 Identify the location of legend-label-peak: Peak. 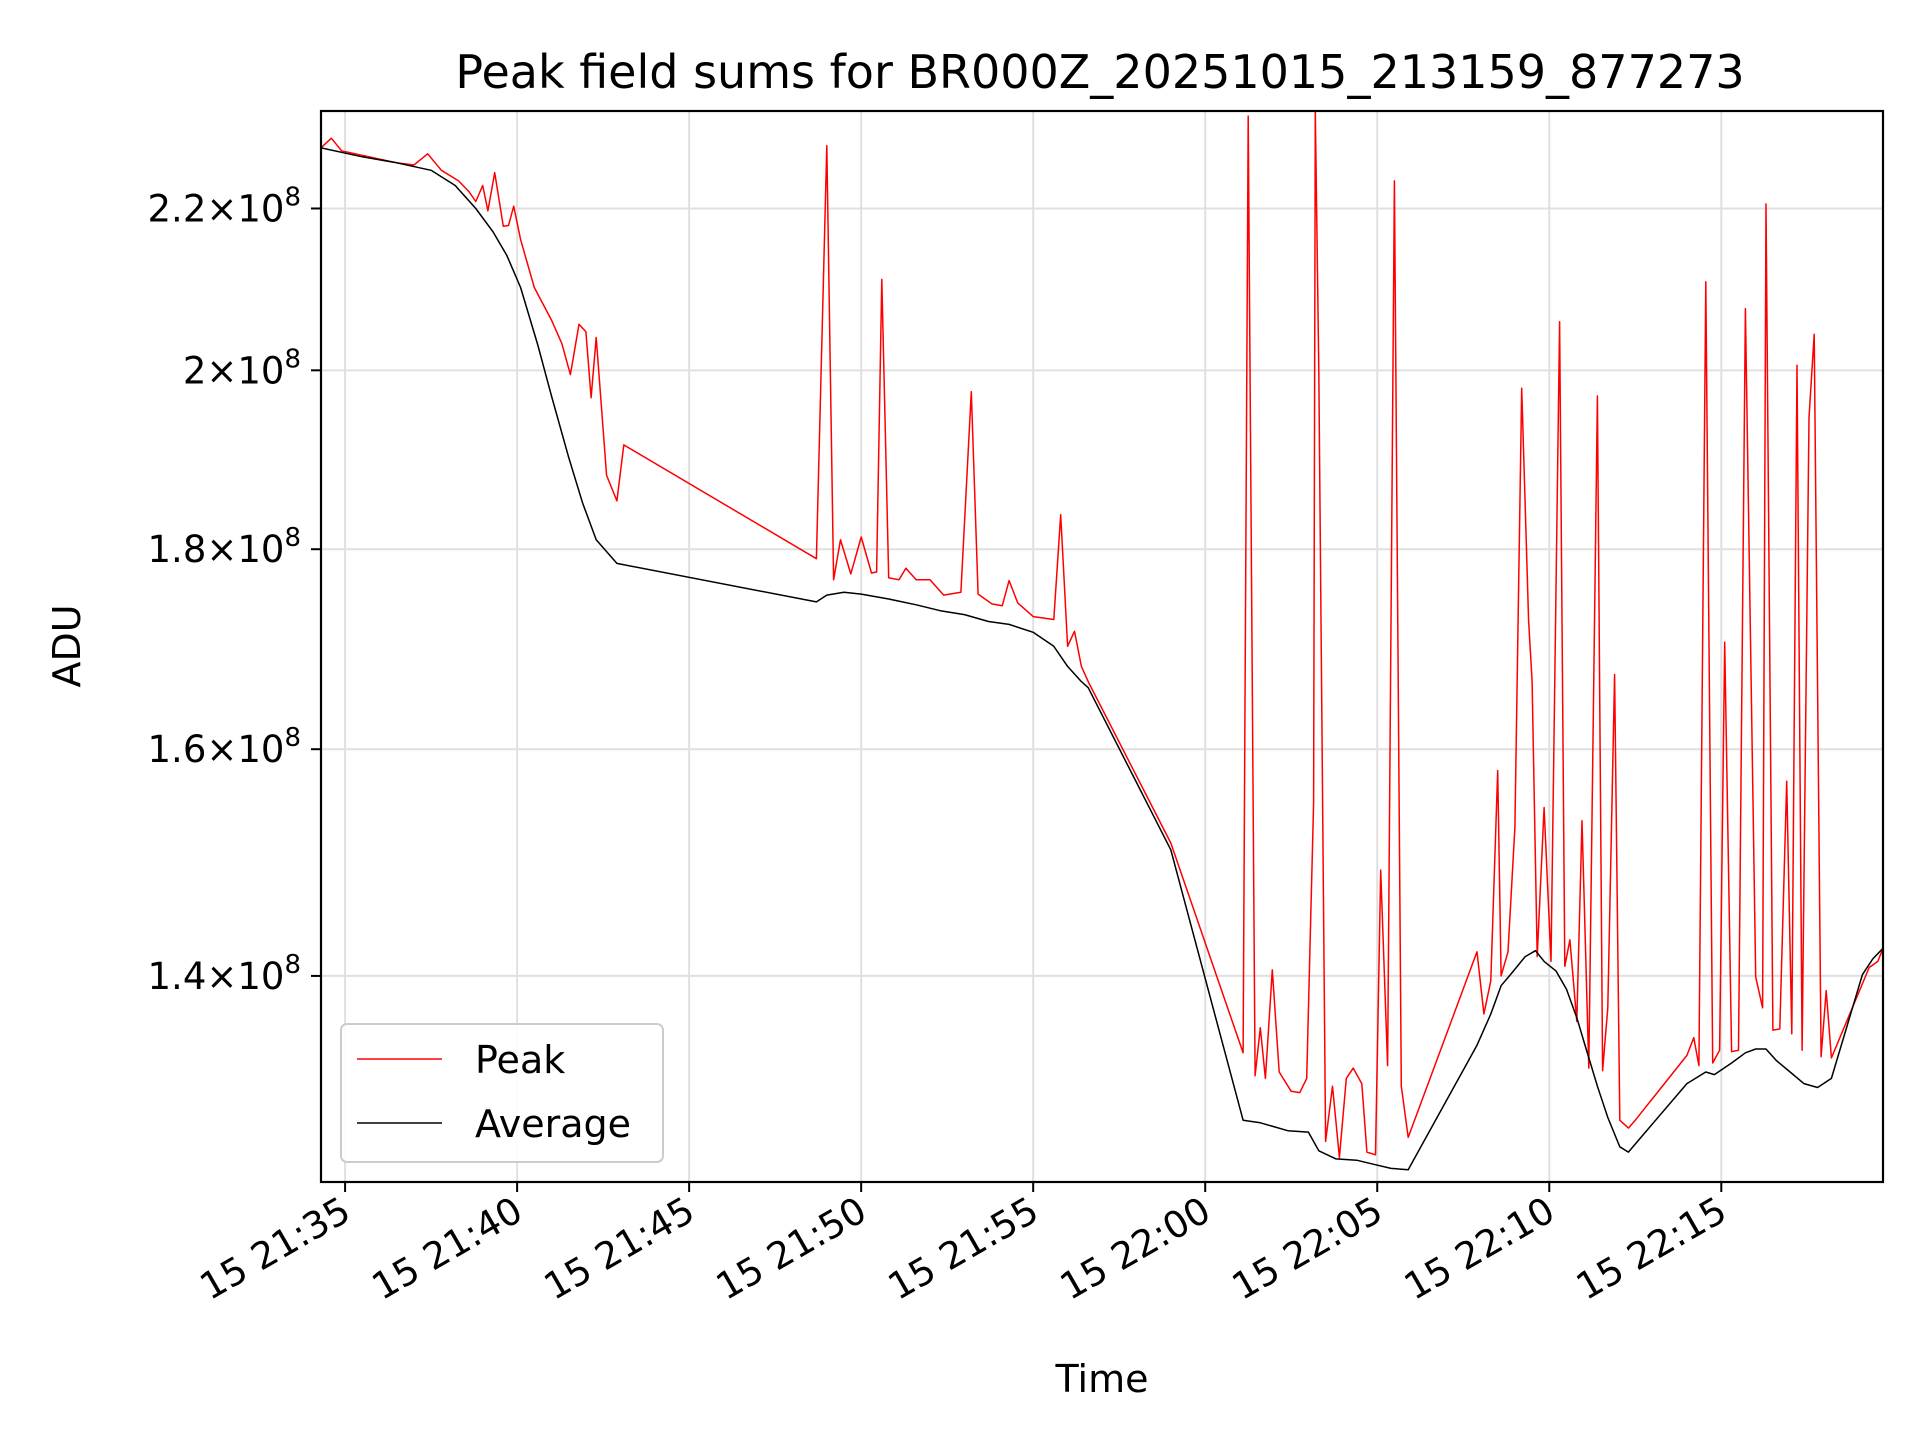
(520, 1060).